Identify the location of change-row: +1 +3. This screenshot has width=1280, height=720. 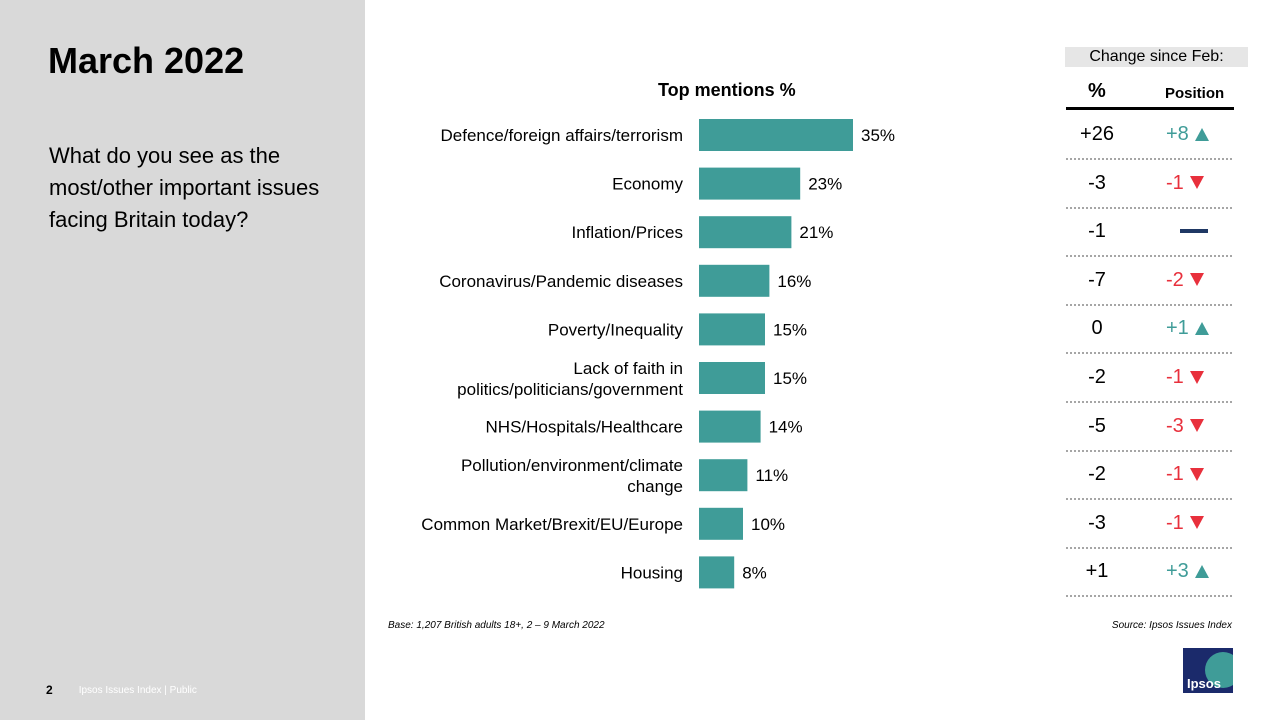
(1149, 572).